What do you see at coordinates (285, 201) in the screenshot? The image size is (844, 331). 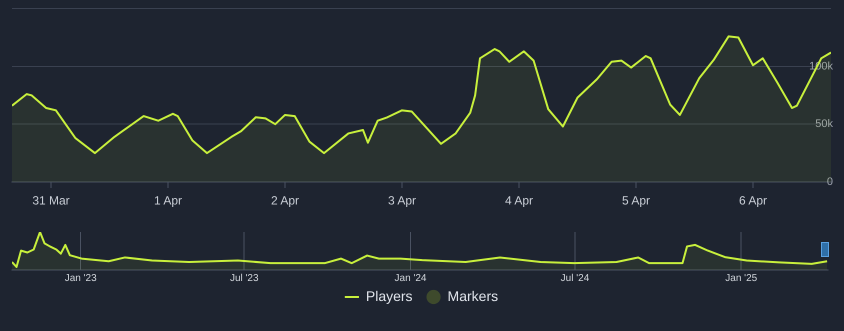 I see `x-tick-label: 2 Apr` at bounding box center [285, 201].